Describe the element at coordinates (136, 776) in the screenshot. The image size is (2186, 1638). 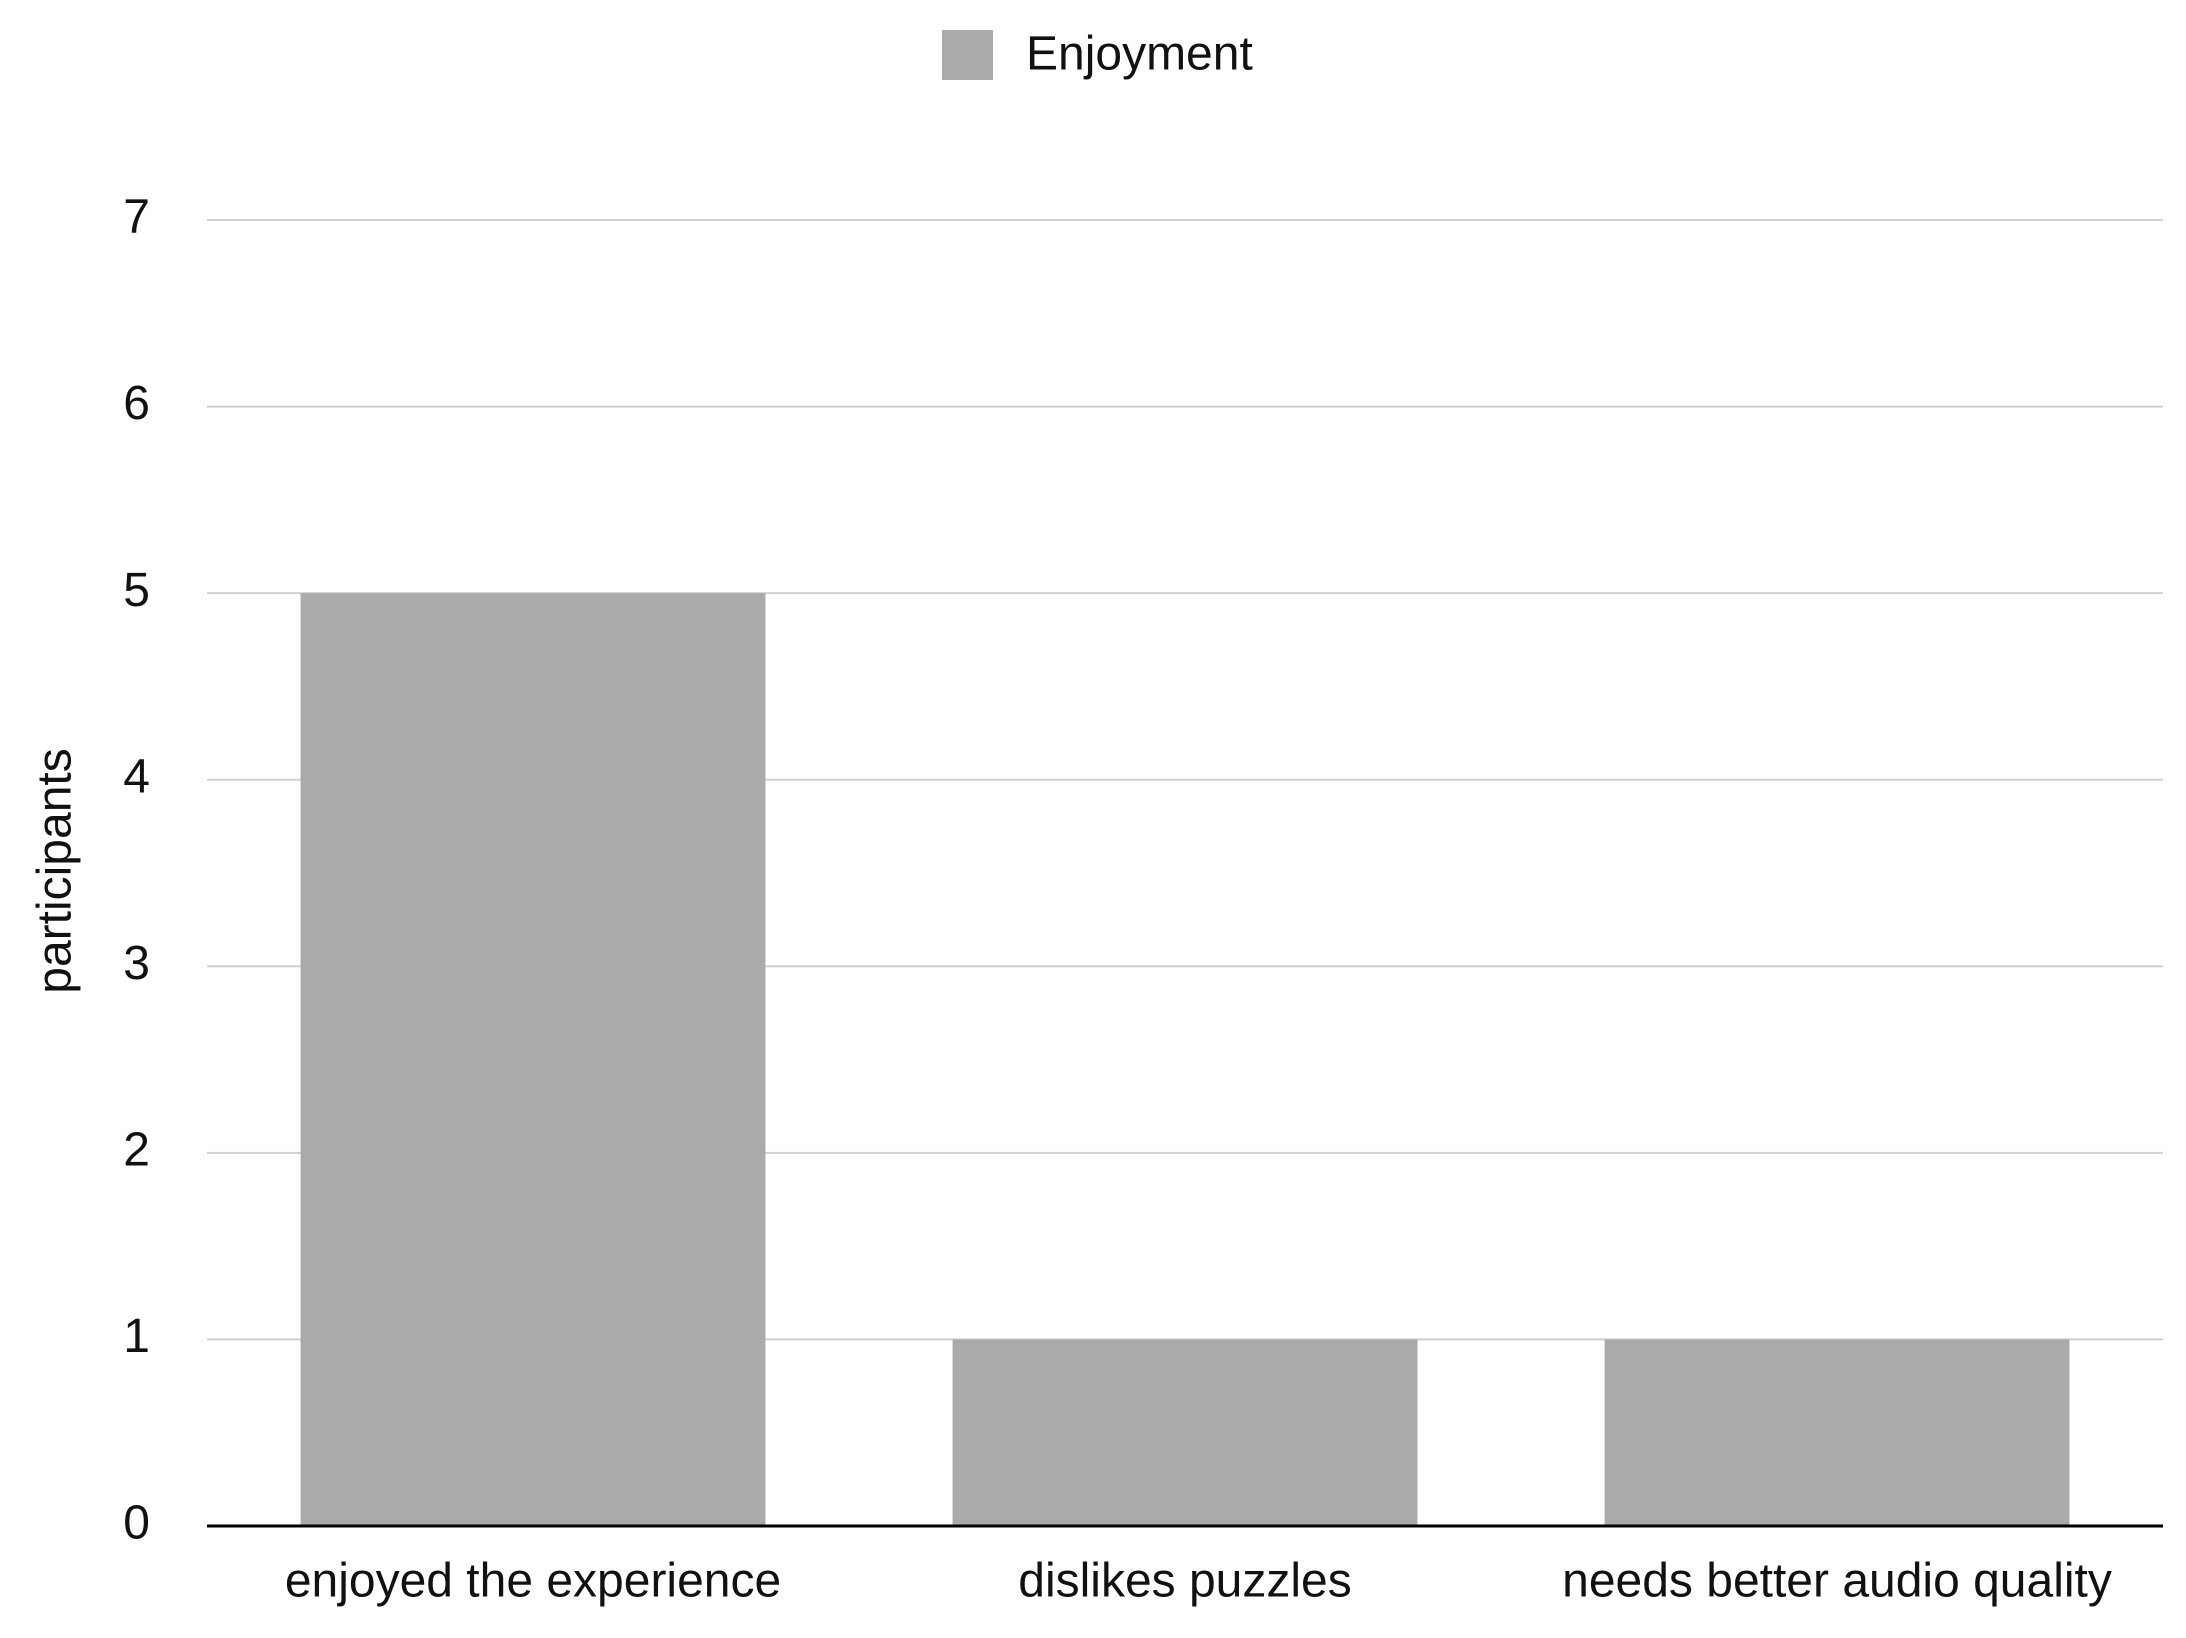
I see `y-tick-label: 4` at that location.